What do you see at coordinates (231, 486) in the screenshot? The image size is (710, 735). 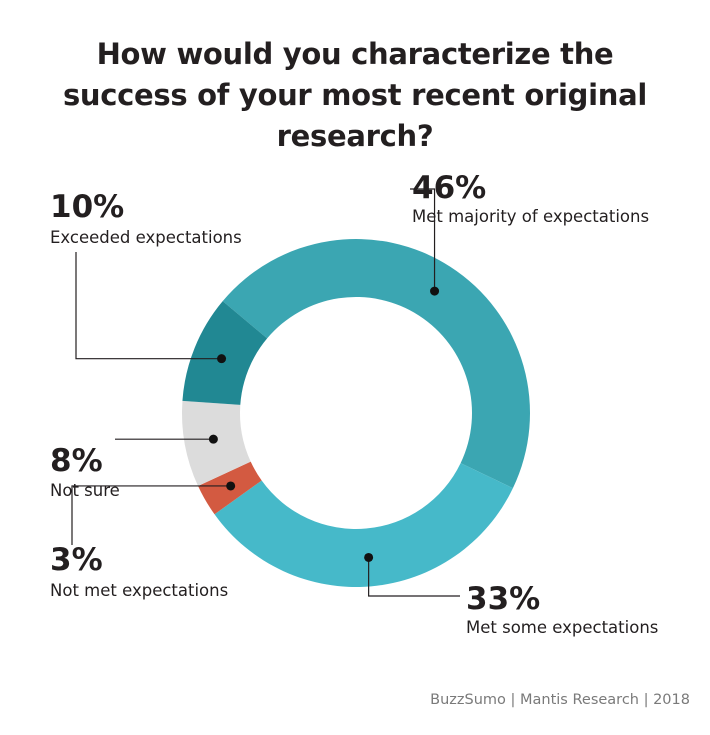 I see `leader-dot-not-met` at bounding box center [231, 486].